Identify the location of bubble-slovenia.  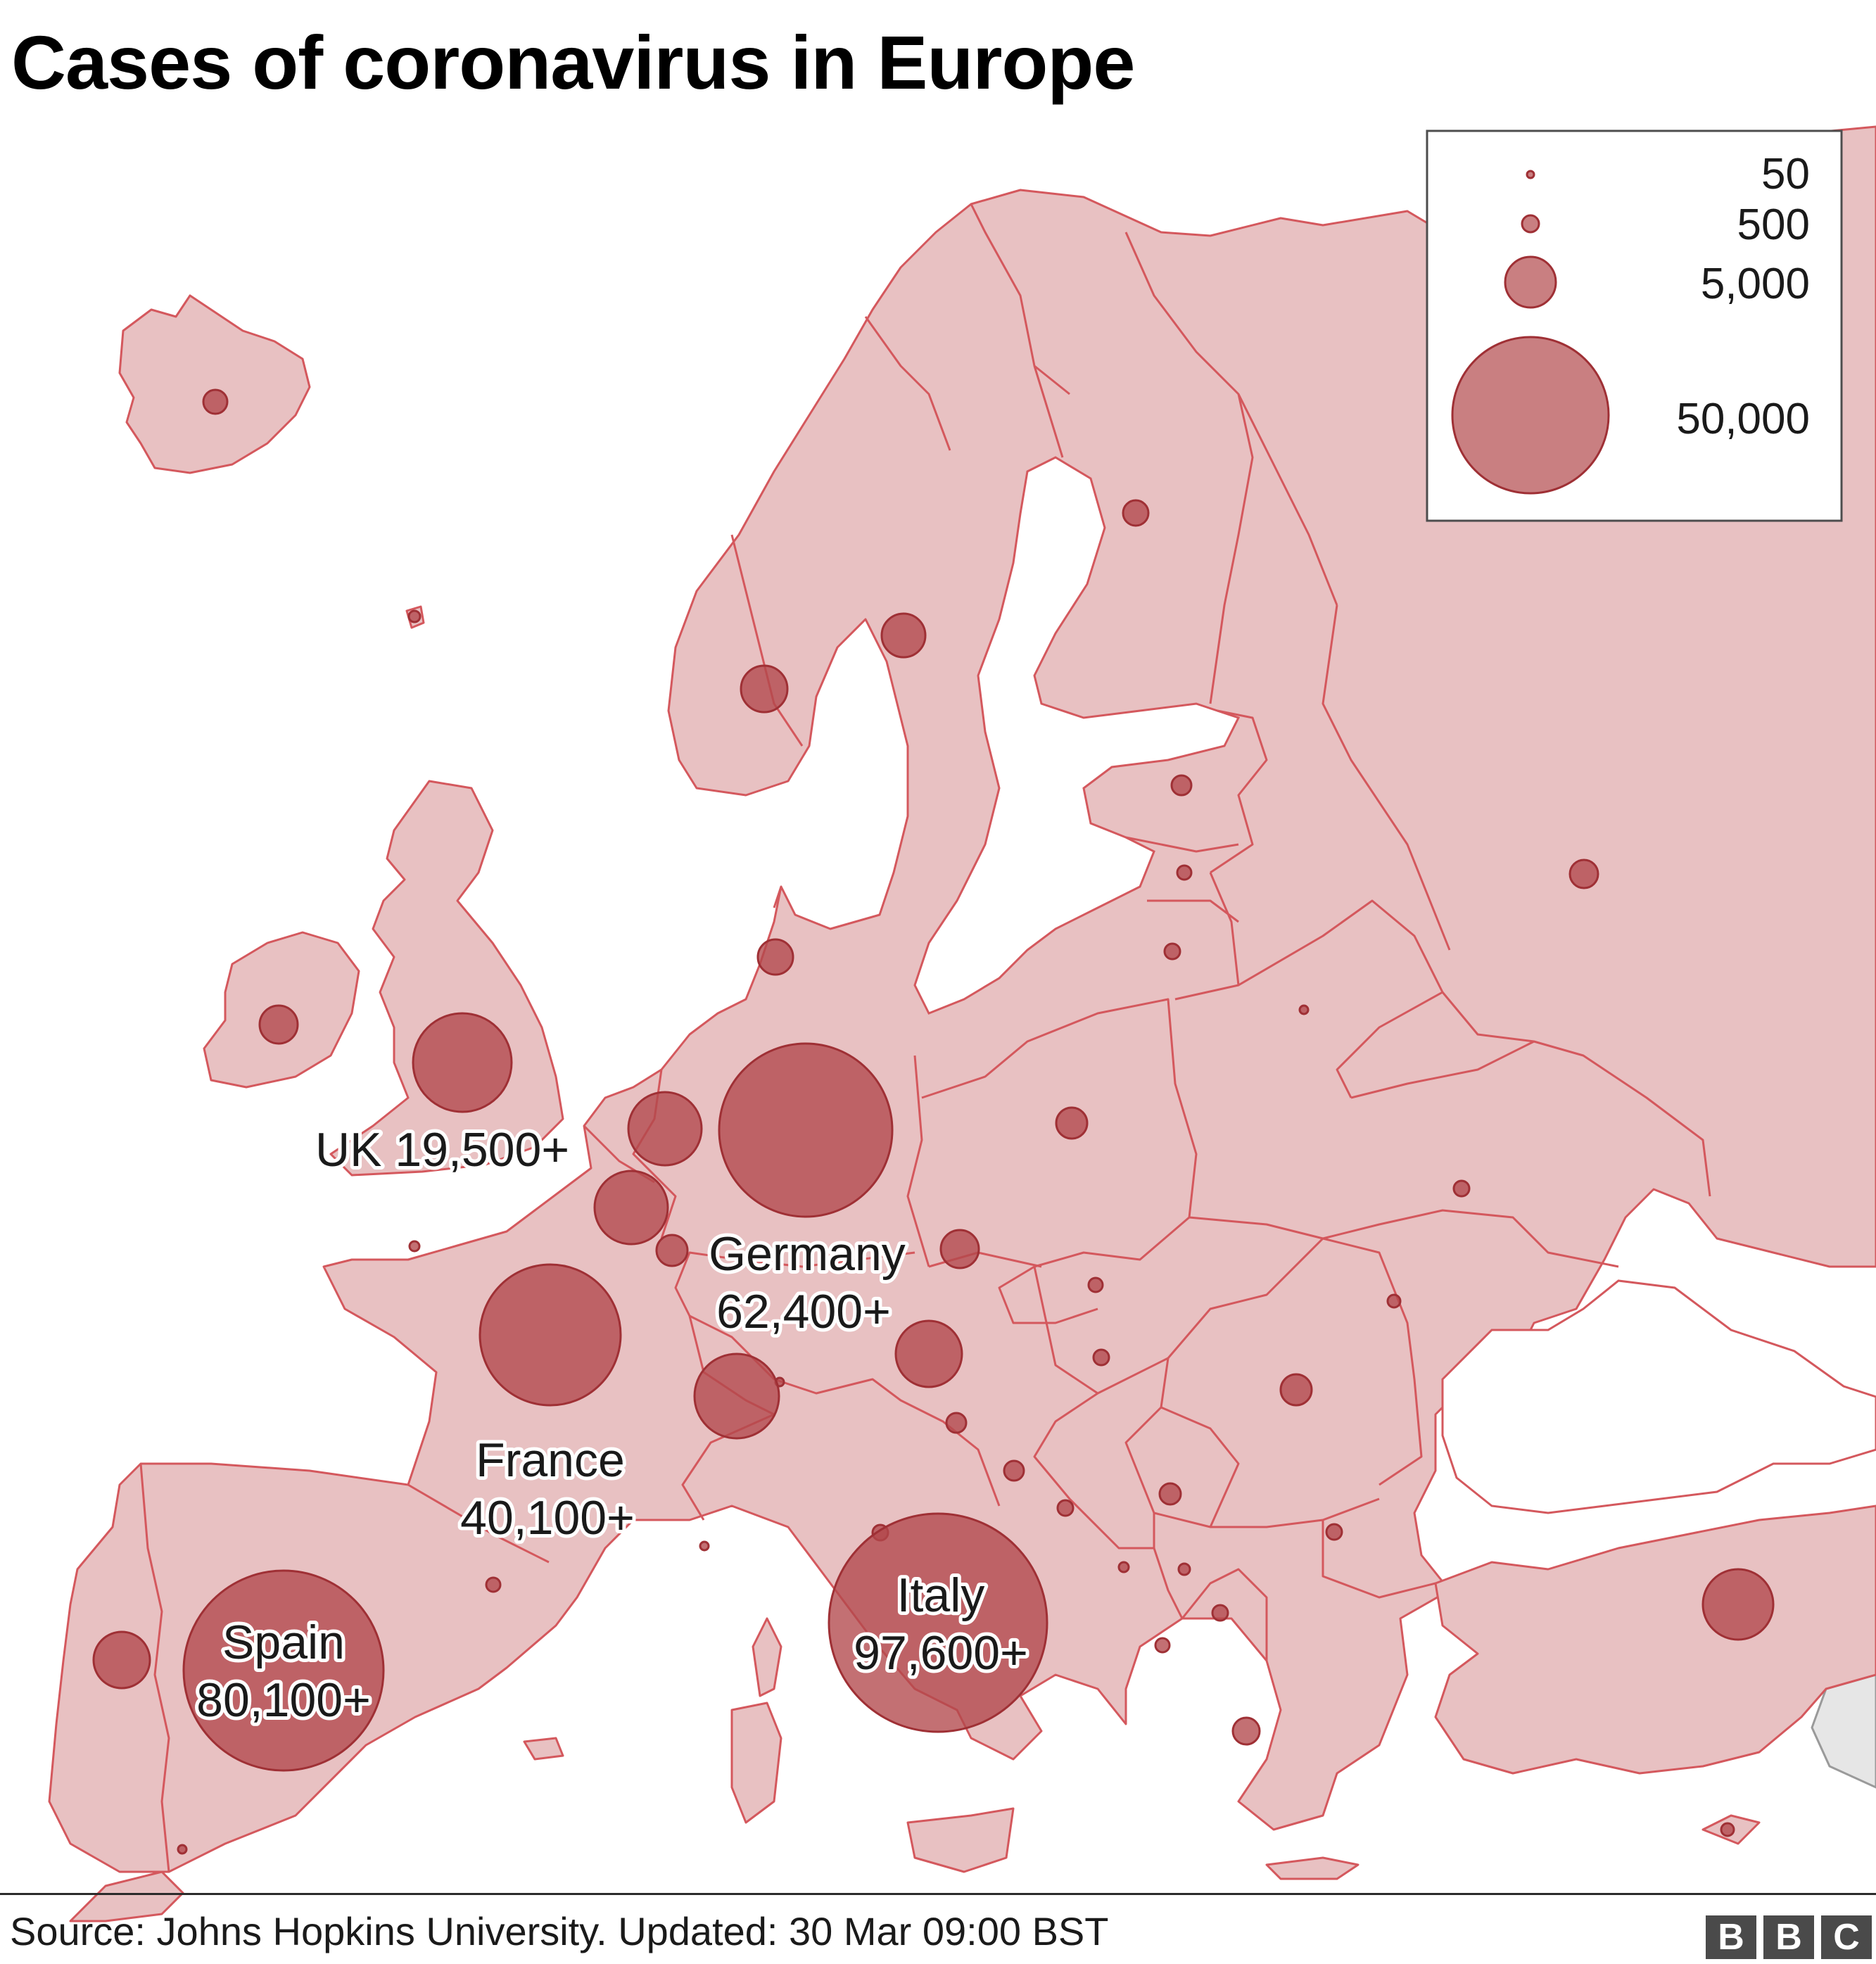
(956, 1423).